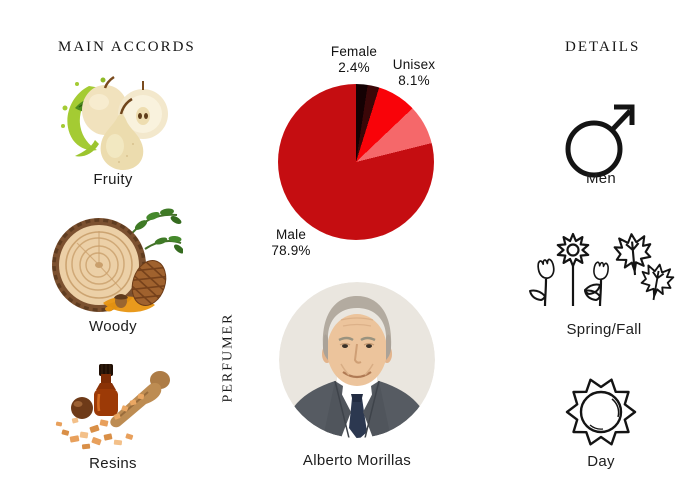 The image size is (700, 500). I want to click on sun-icon, so click(601, 412).